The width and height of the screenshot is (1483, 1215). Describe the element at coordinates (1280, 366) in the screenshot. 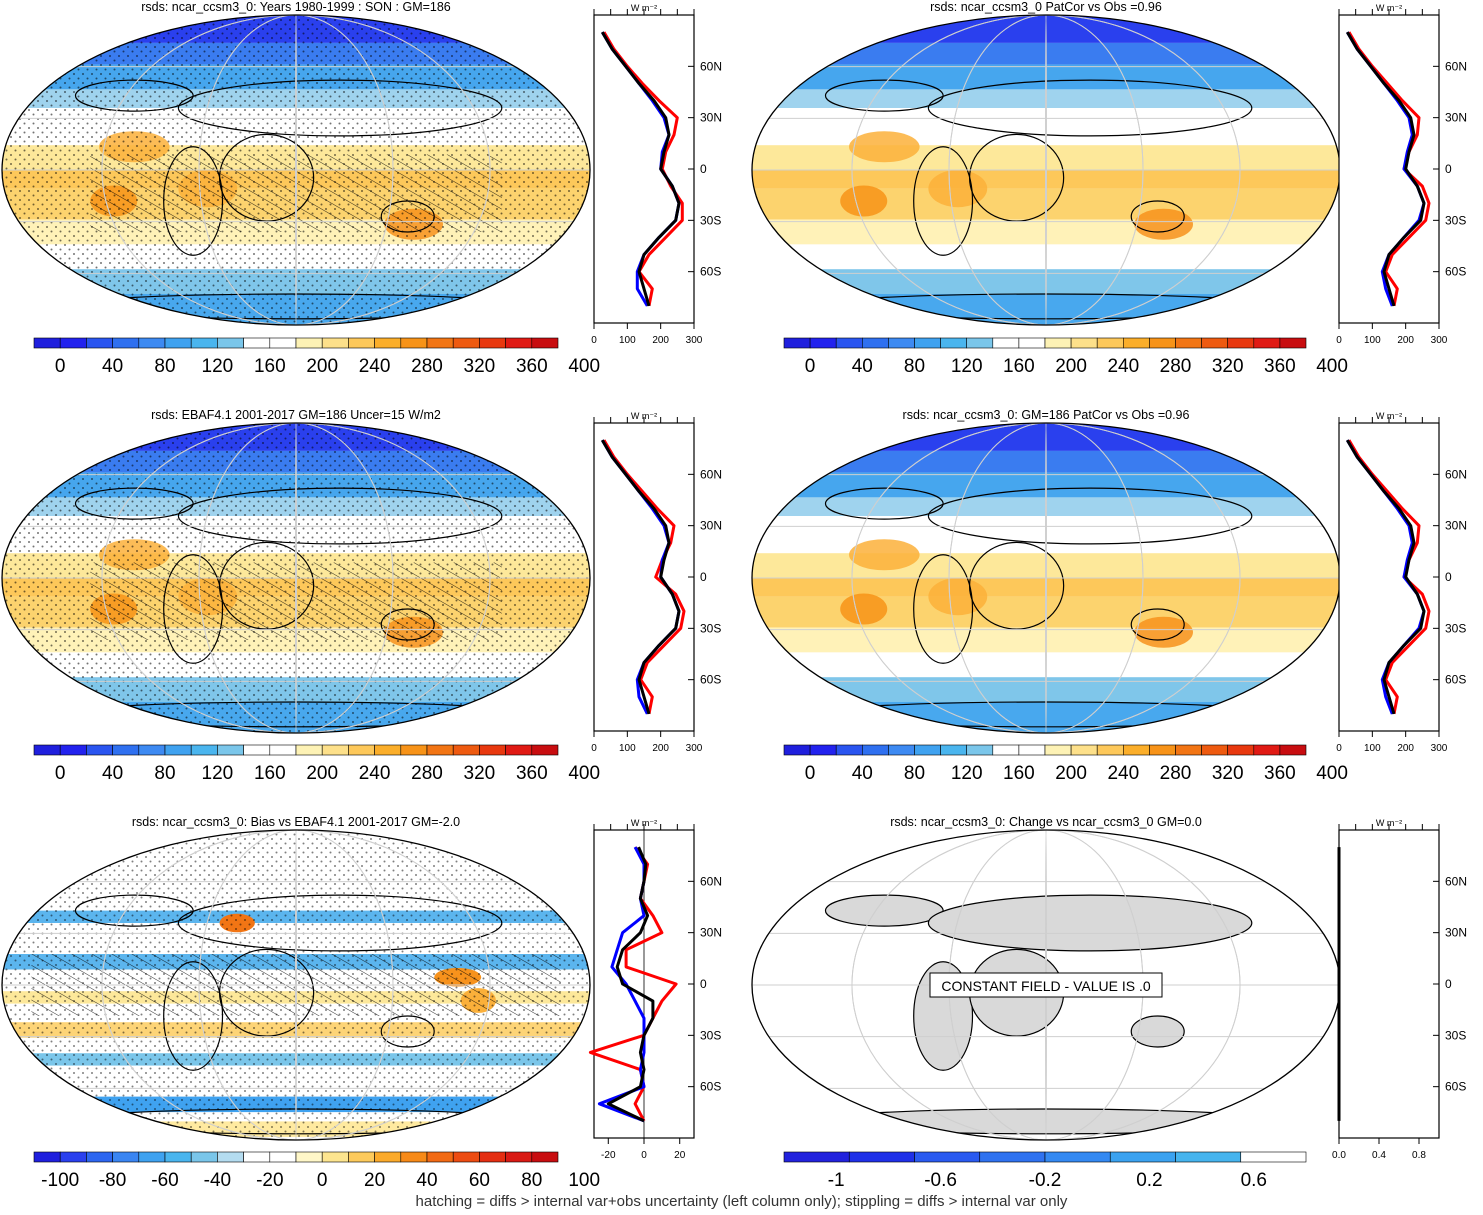

I see `colorbar-label: 360` at that location.